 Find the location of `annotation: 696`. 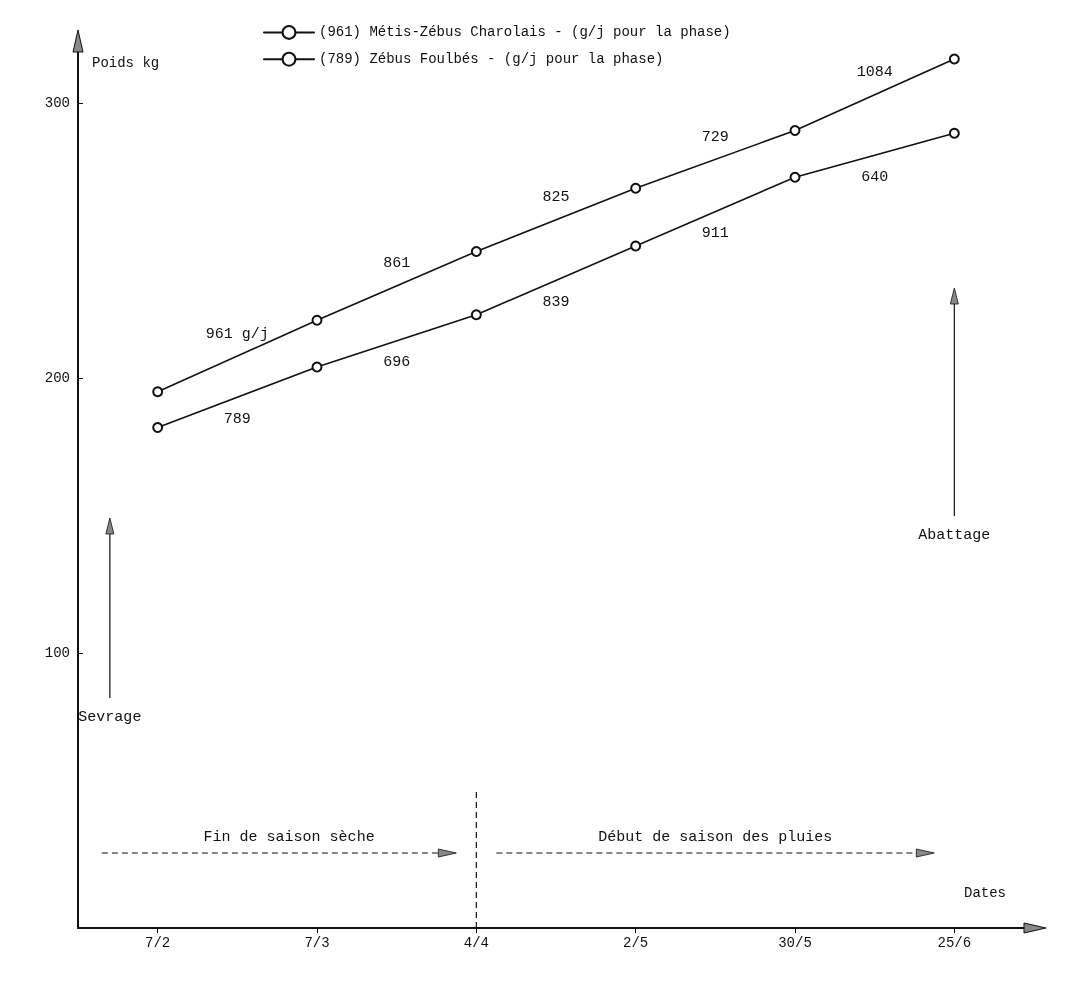

annotation: 696 is located at coordinates (397, 363).